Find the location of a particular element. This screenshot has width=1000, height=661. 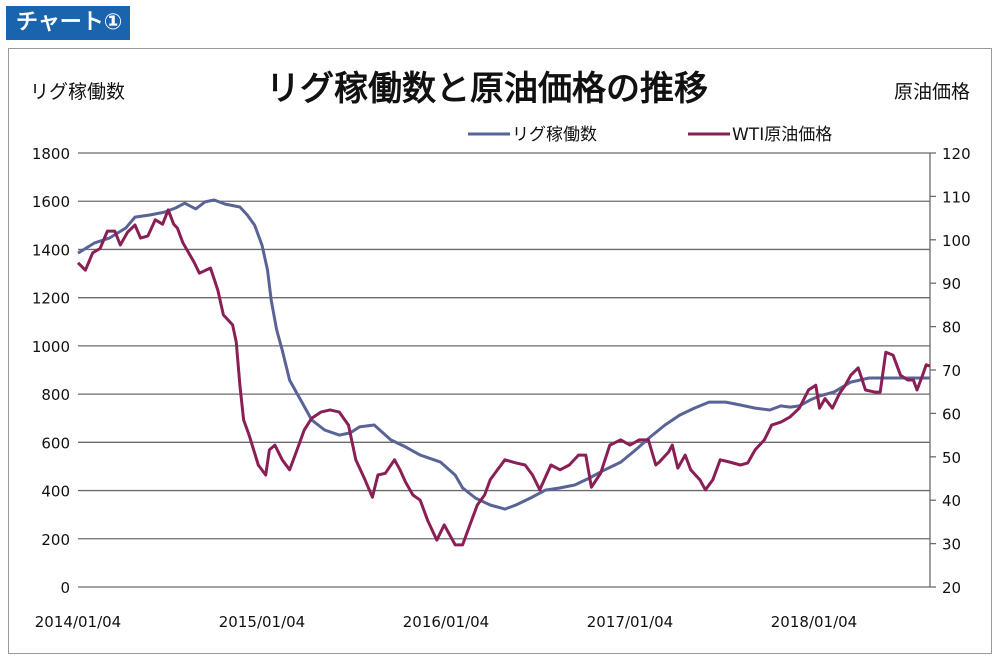

left-tick-label: 1600 is located at coordinates (51, 202).